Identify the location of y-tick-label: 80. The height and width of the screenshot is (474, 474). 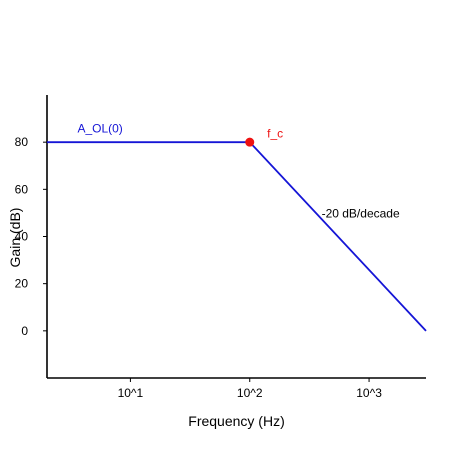
(22, 142).